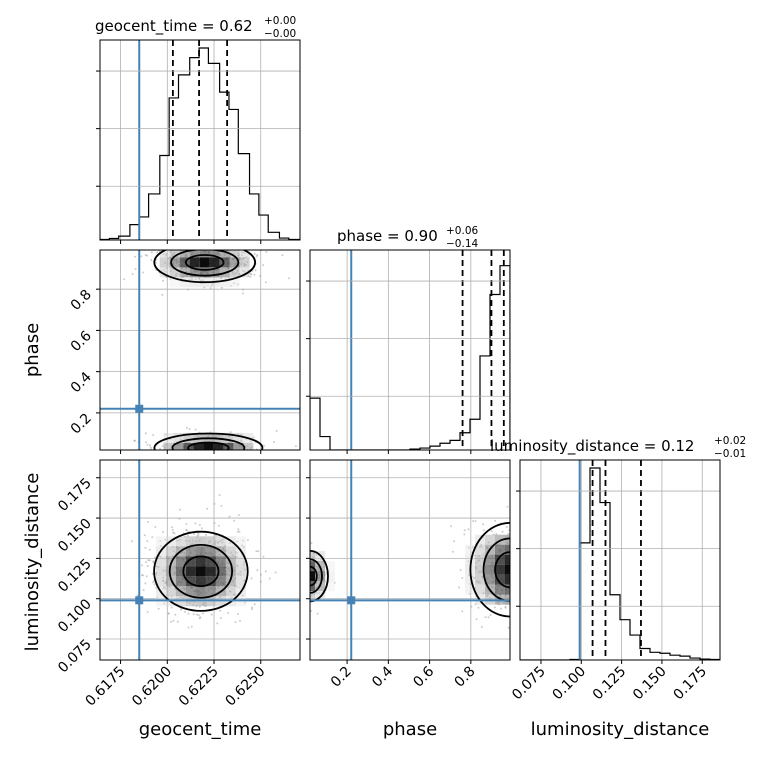 This screenshot has height=760, width=760. What do you see at coordinates (410, 350) in the screenshot?
I see `plot-area` at bounding box center [410, 350].